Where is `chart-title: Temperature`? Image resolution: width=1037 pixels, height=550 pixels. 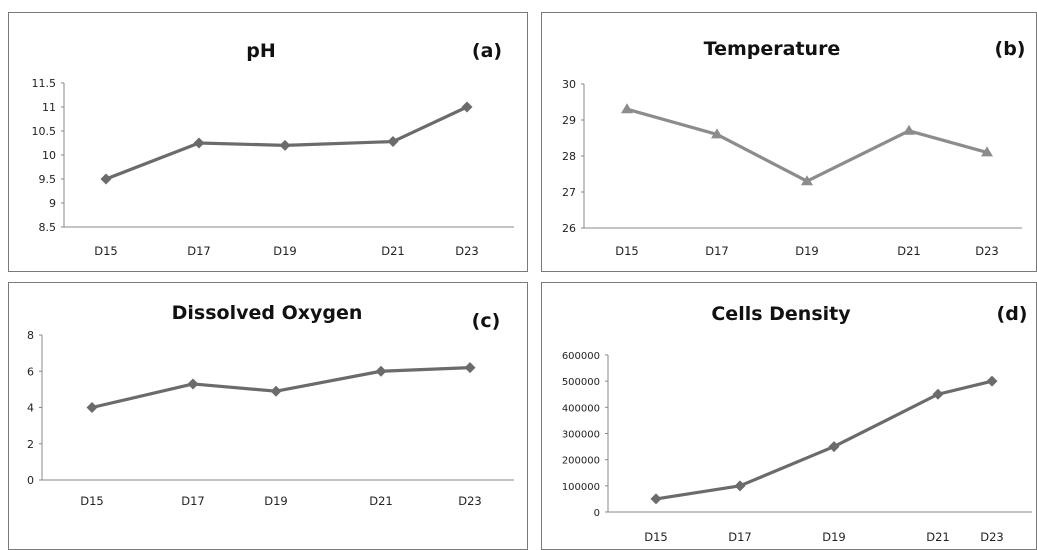 chart-title: Temperature is located at coordinates (772, 49).